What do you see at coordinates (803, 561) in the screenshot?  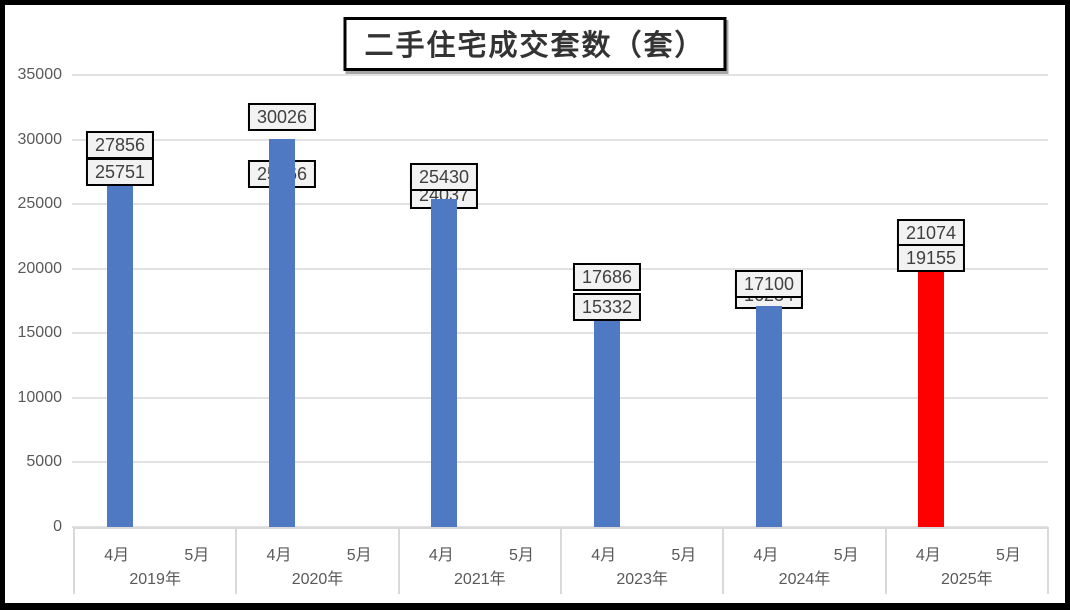 I see `axis-group-2024年: 4月 5月 2024年` at bounding box center [803, 561].